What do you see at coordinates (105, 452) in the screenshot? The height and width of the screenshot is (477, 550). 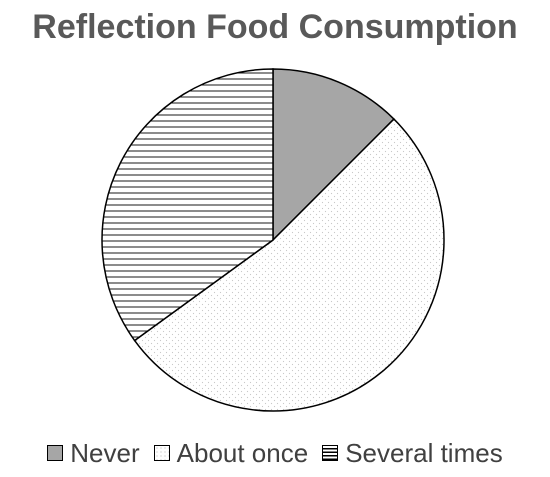 I see `legend-label: Never` at bounding box center [105, 452].